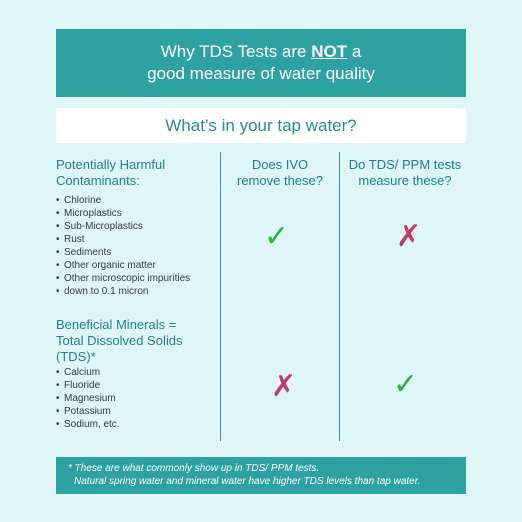 Image resolution: width=522 pixels, height=522 pixels. I want to click on header-line-1: Why TDS Tests are NOT a, so click(261, 52).